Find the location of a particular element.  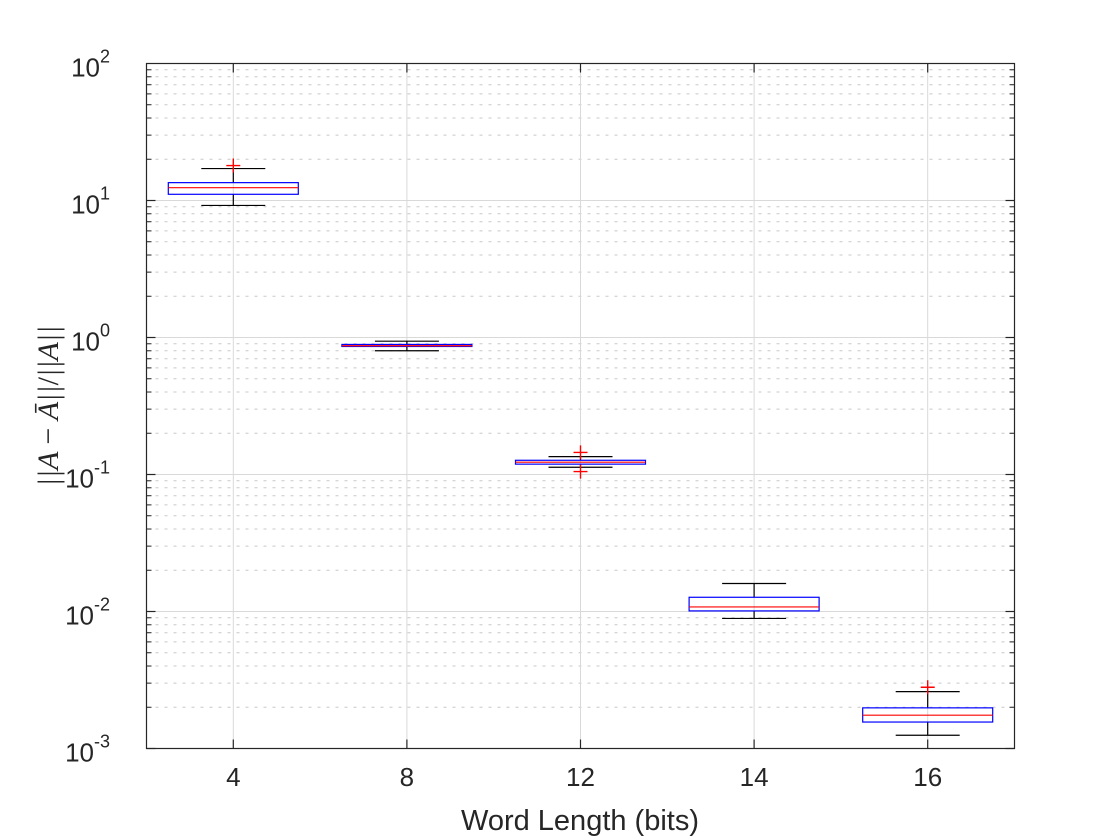

x-tick-label: 14 is located at coordinates (754, 777).